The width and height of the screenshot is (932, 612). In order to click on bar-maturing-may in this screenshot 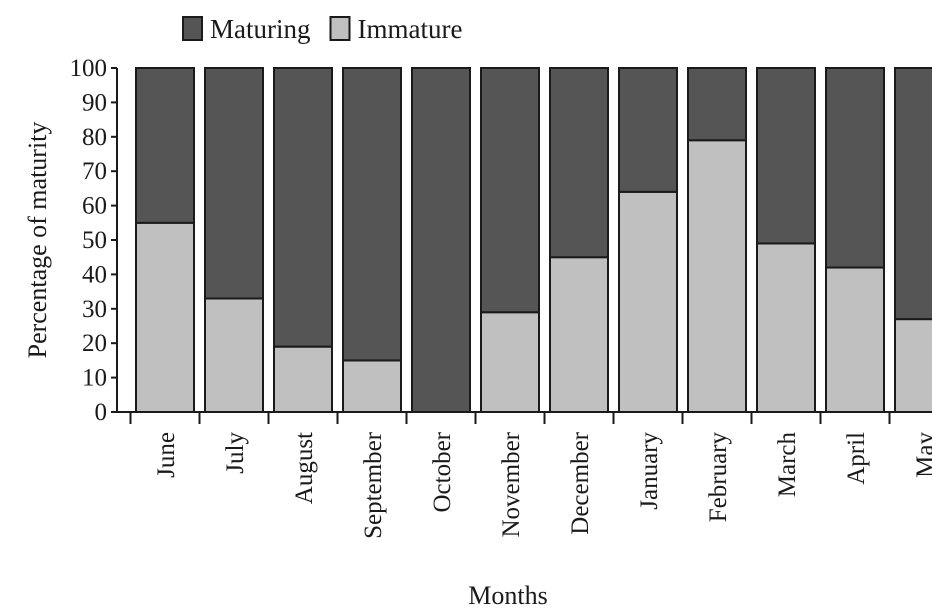, I will do `click(913, 194)`.